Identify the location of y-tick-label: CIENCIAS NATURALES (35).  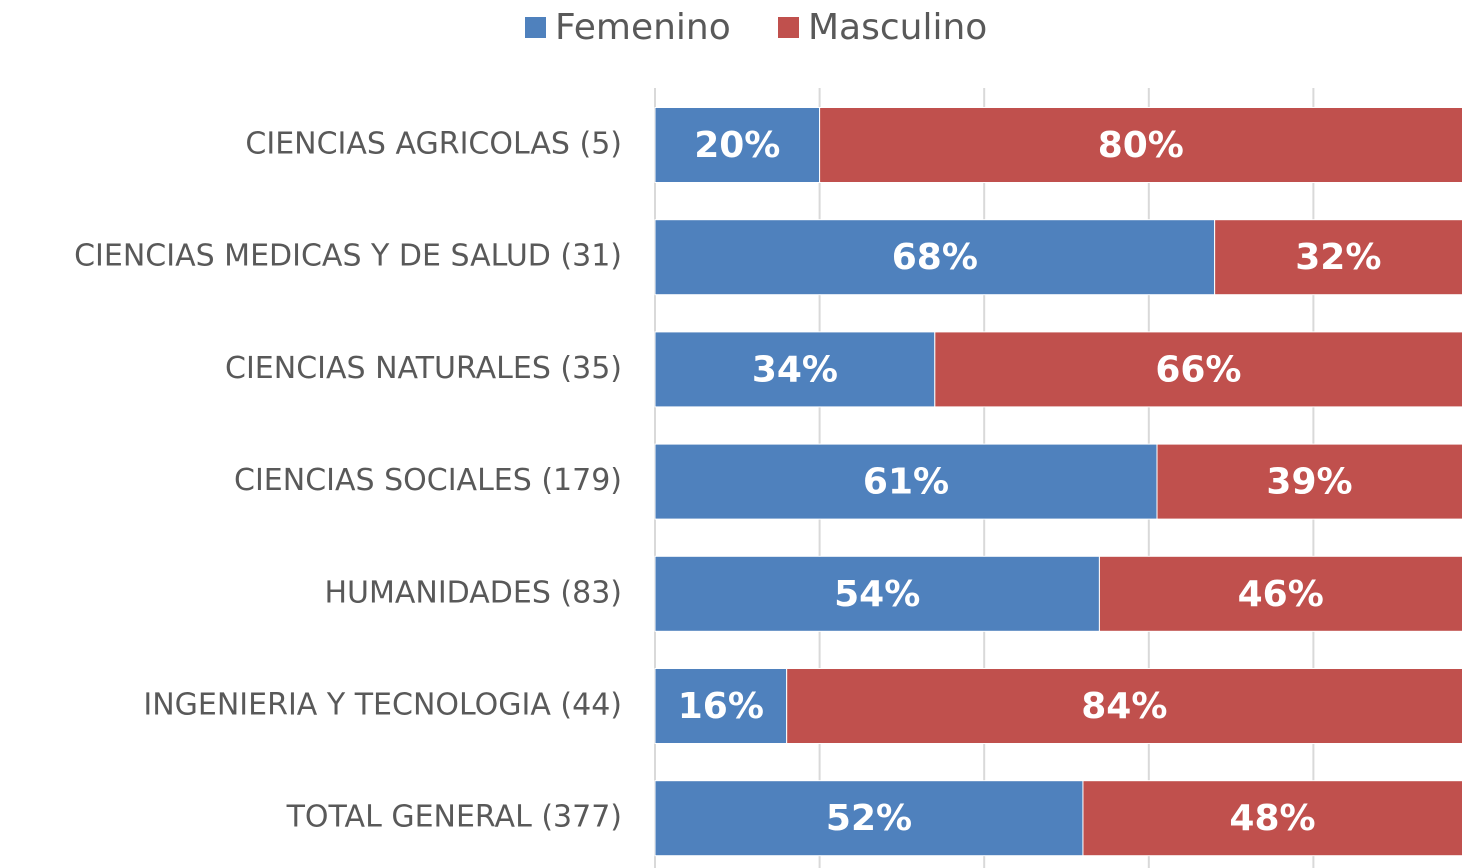
(423, 368).